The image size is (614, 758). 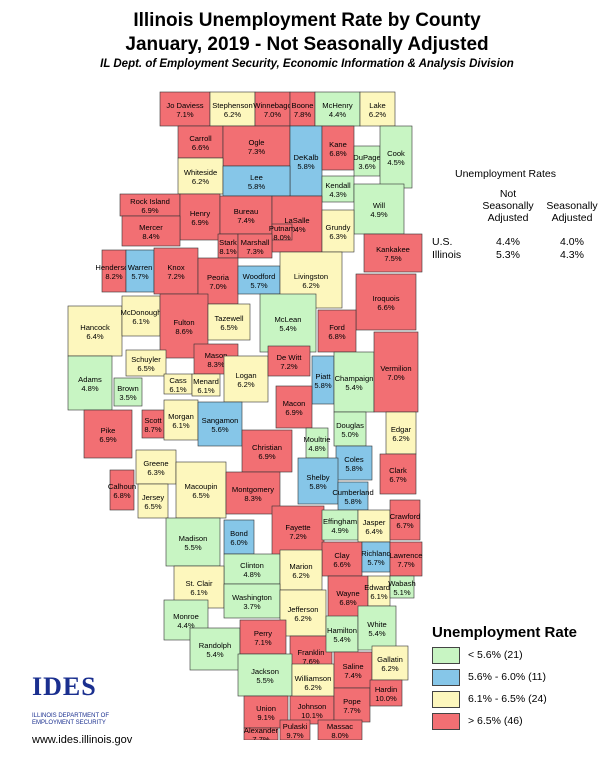 What do you see at coordinates (82, 740) in the screenshot?
I see `footer-url: www.ides.illinois.gov` at bounding box center [82, 740].